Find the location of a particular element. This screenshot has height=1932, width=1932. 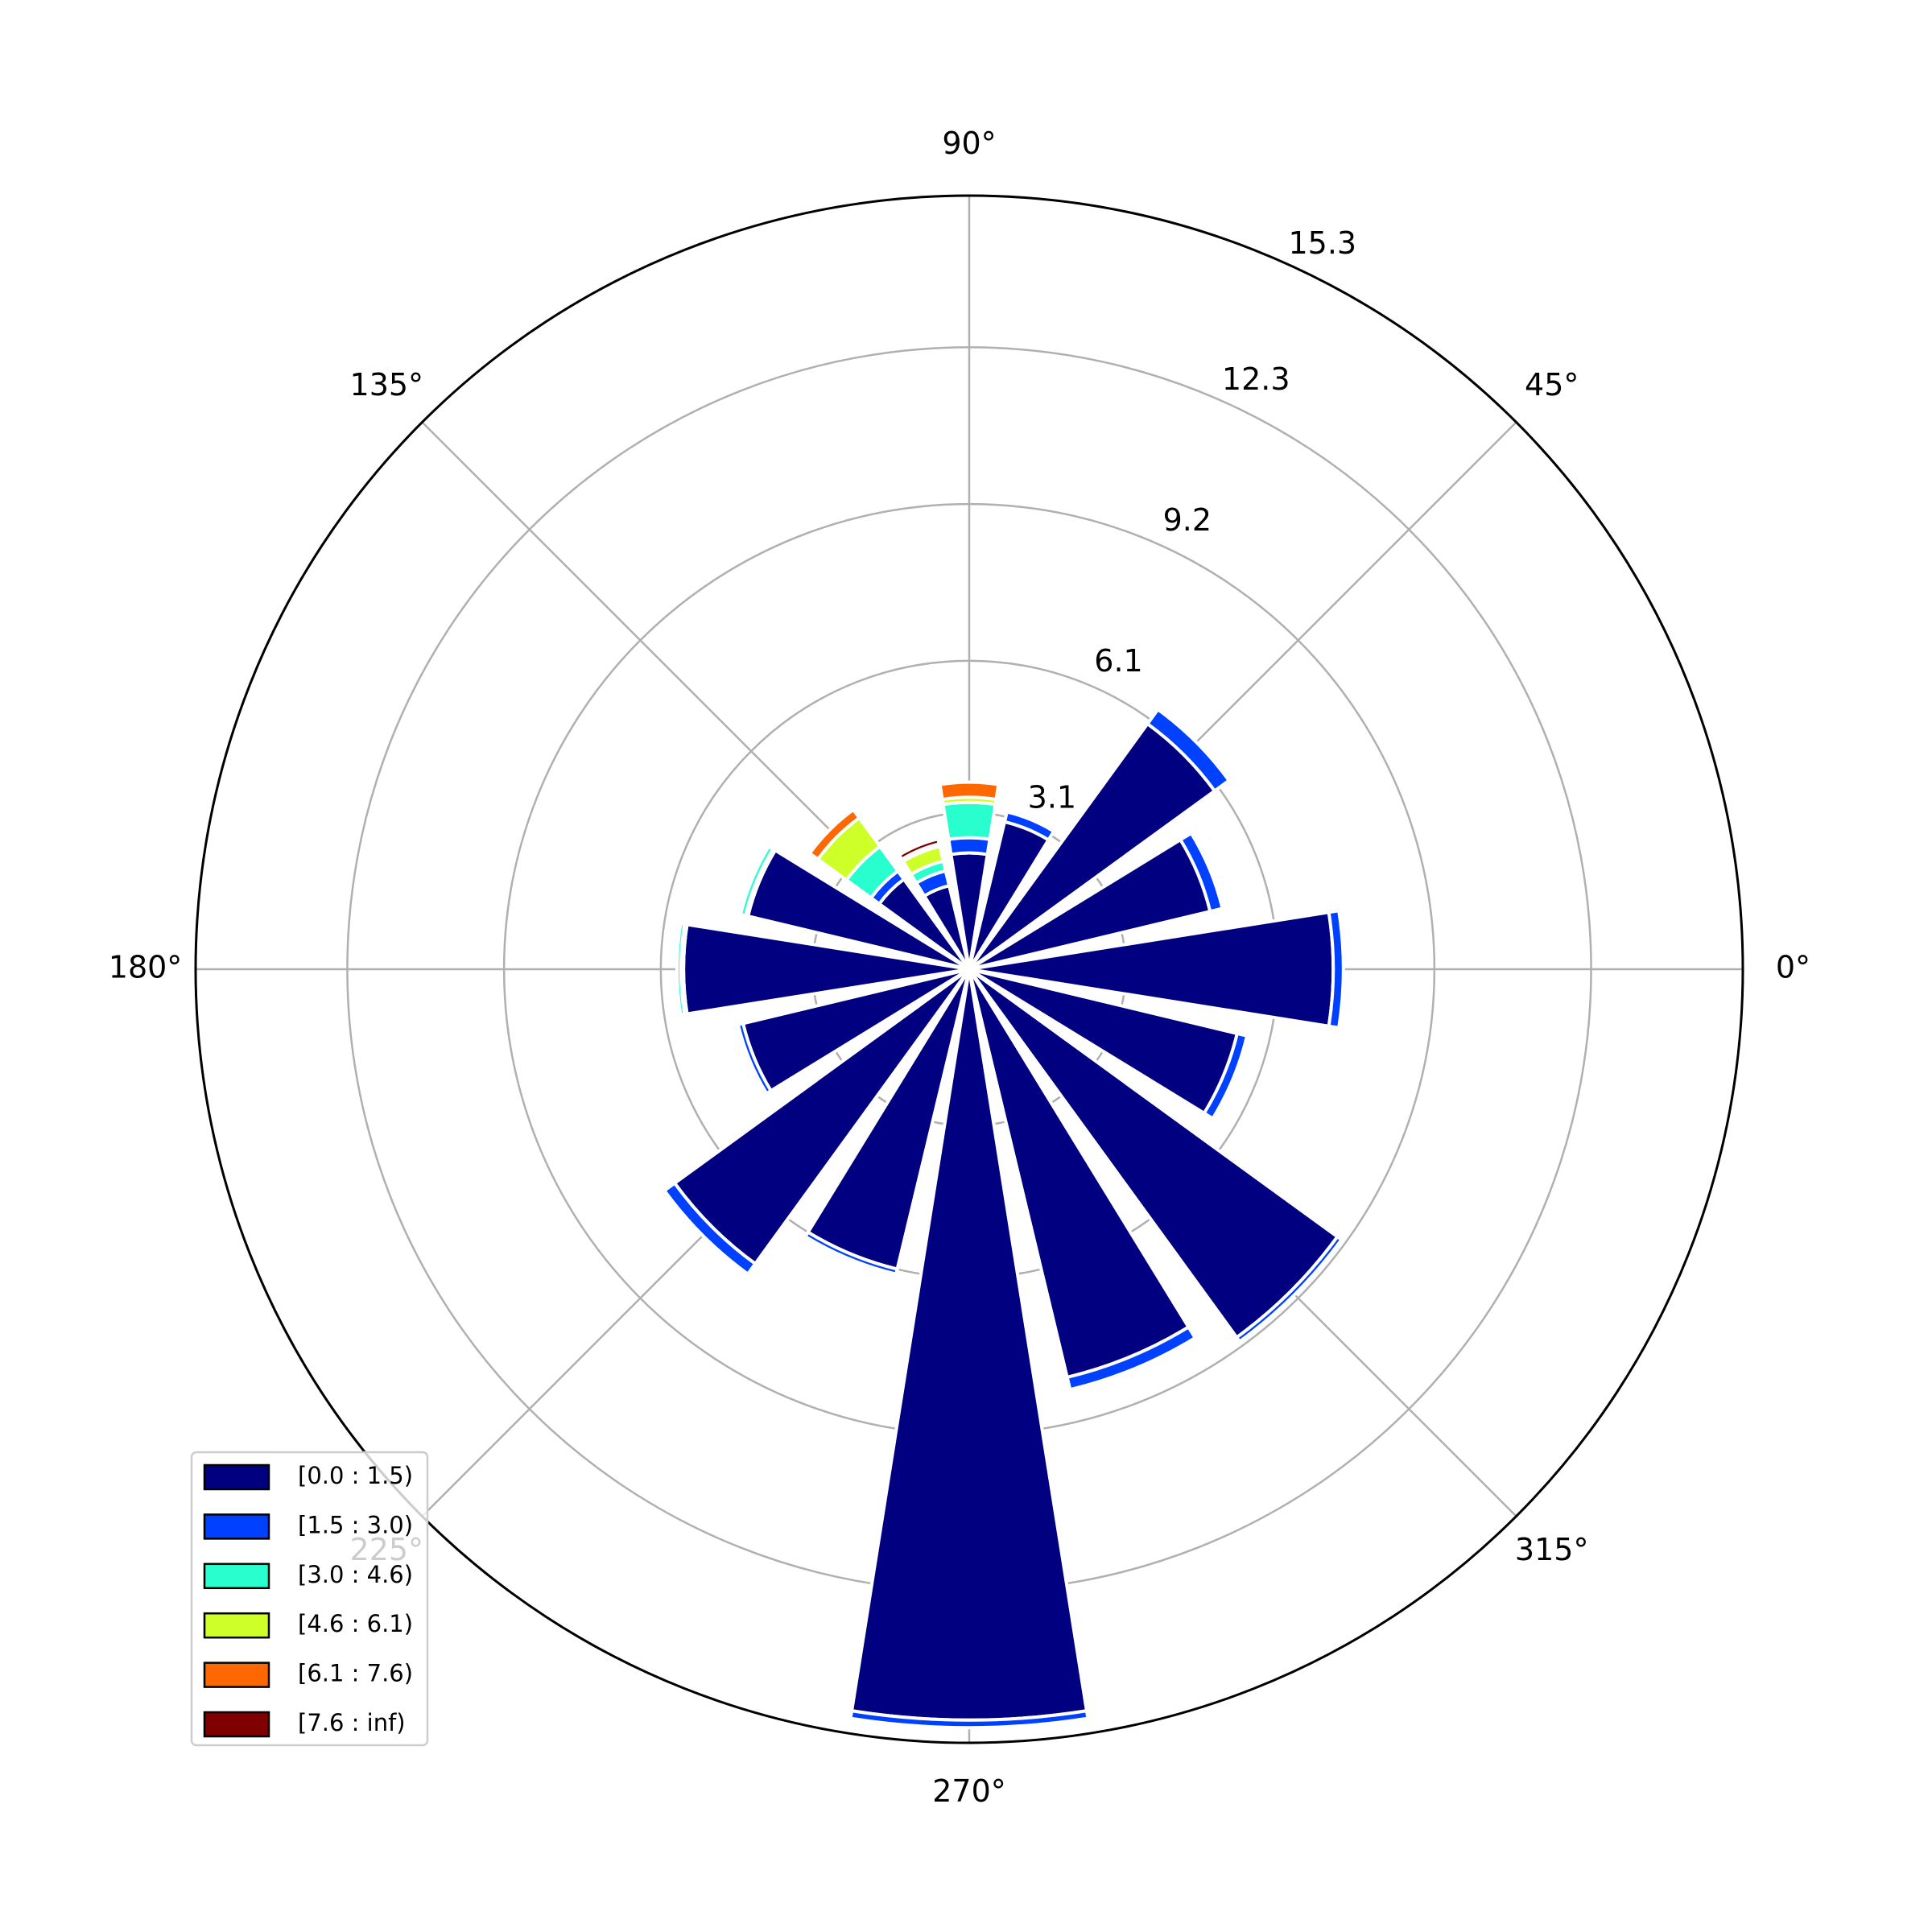

angle-tick-label: 270° is located at coordinates (969, 1791).